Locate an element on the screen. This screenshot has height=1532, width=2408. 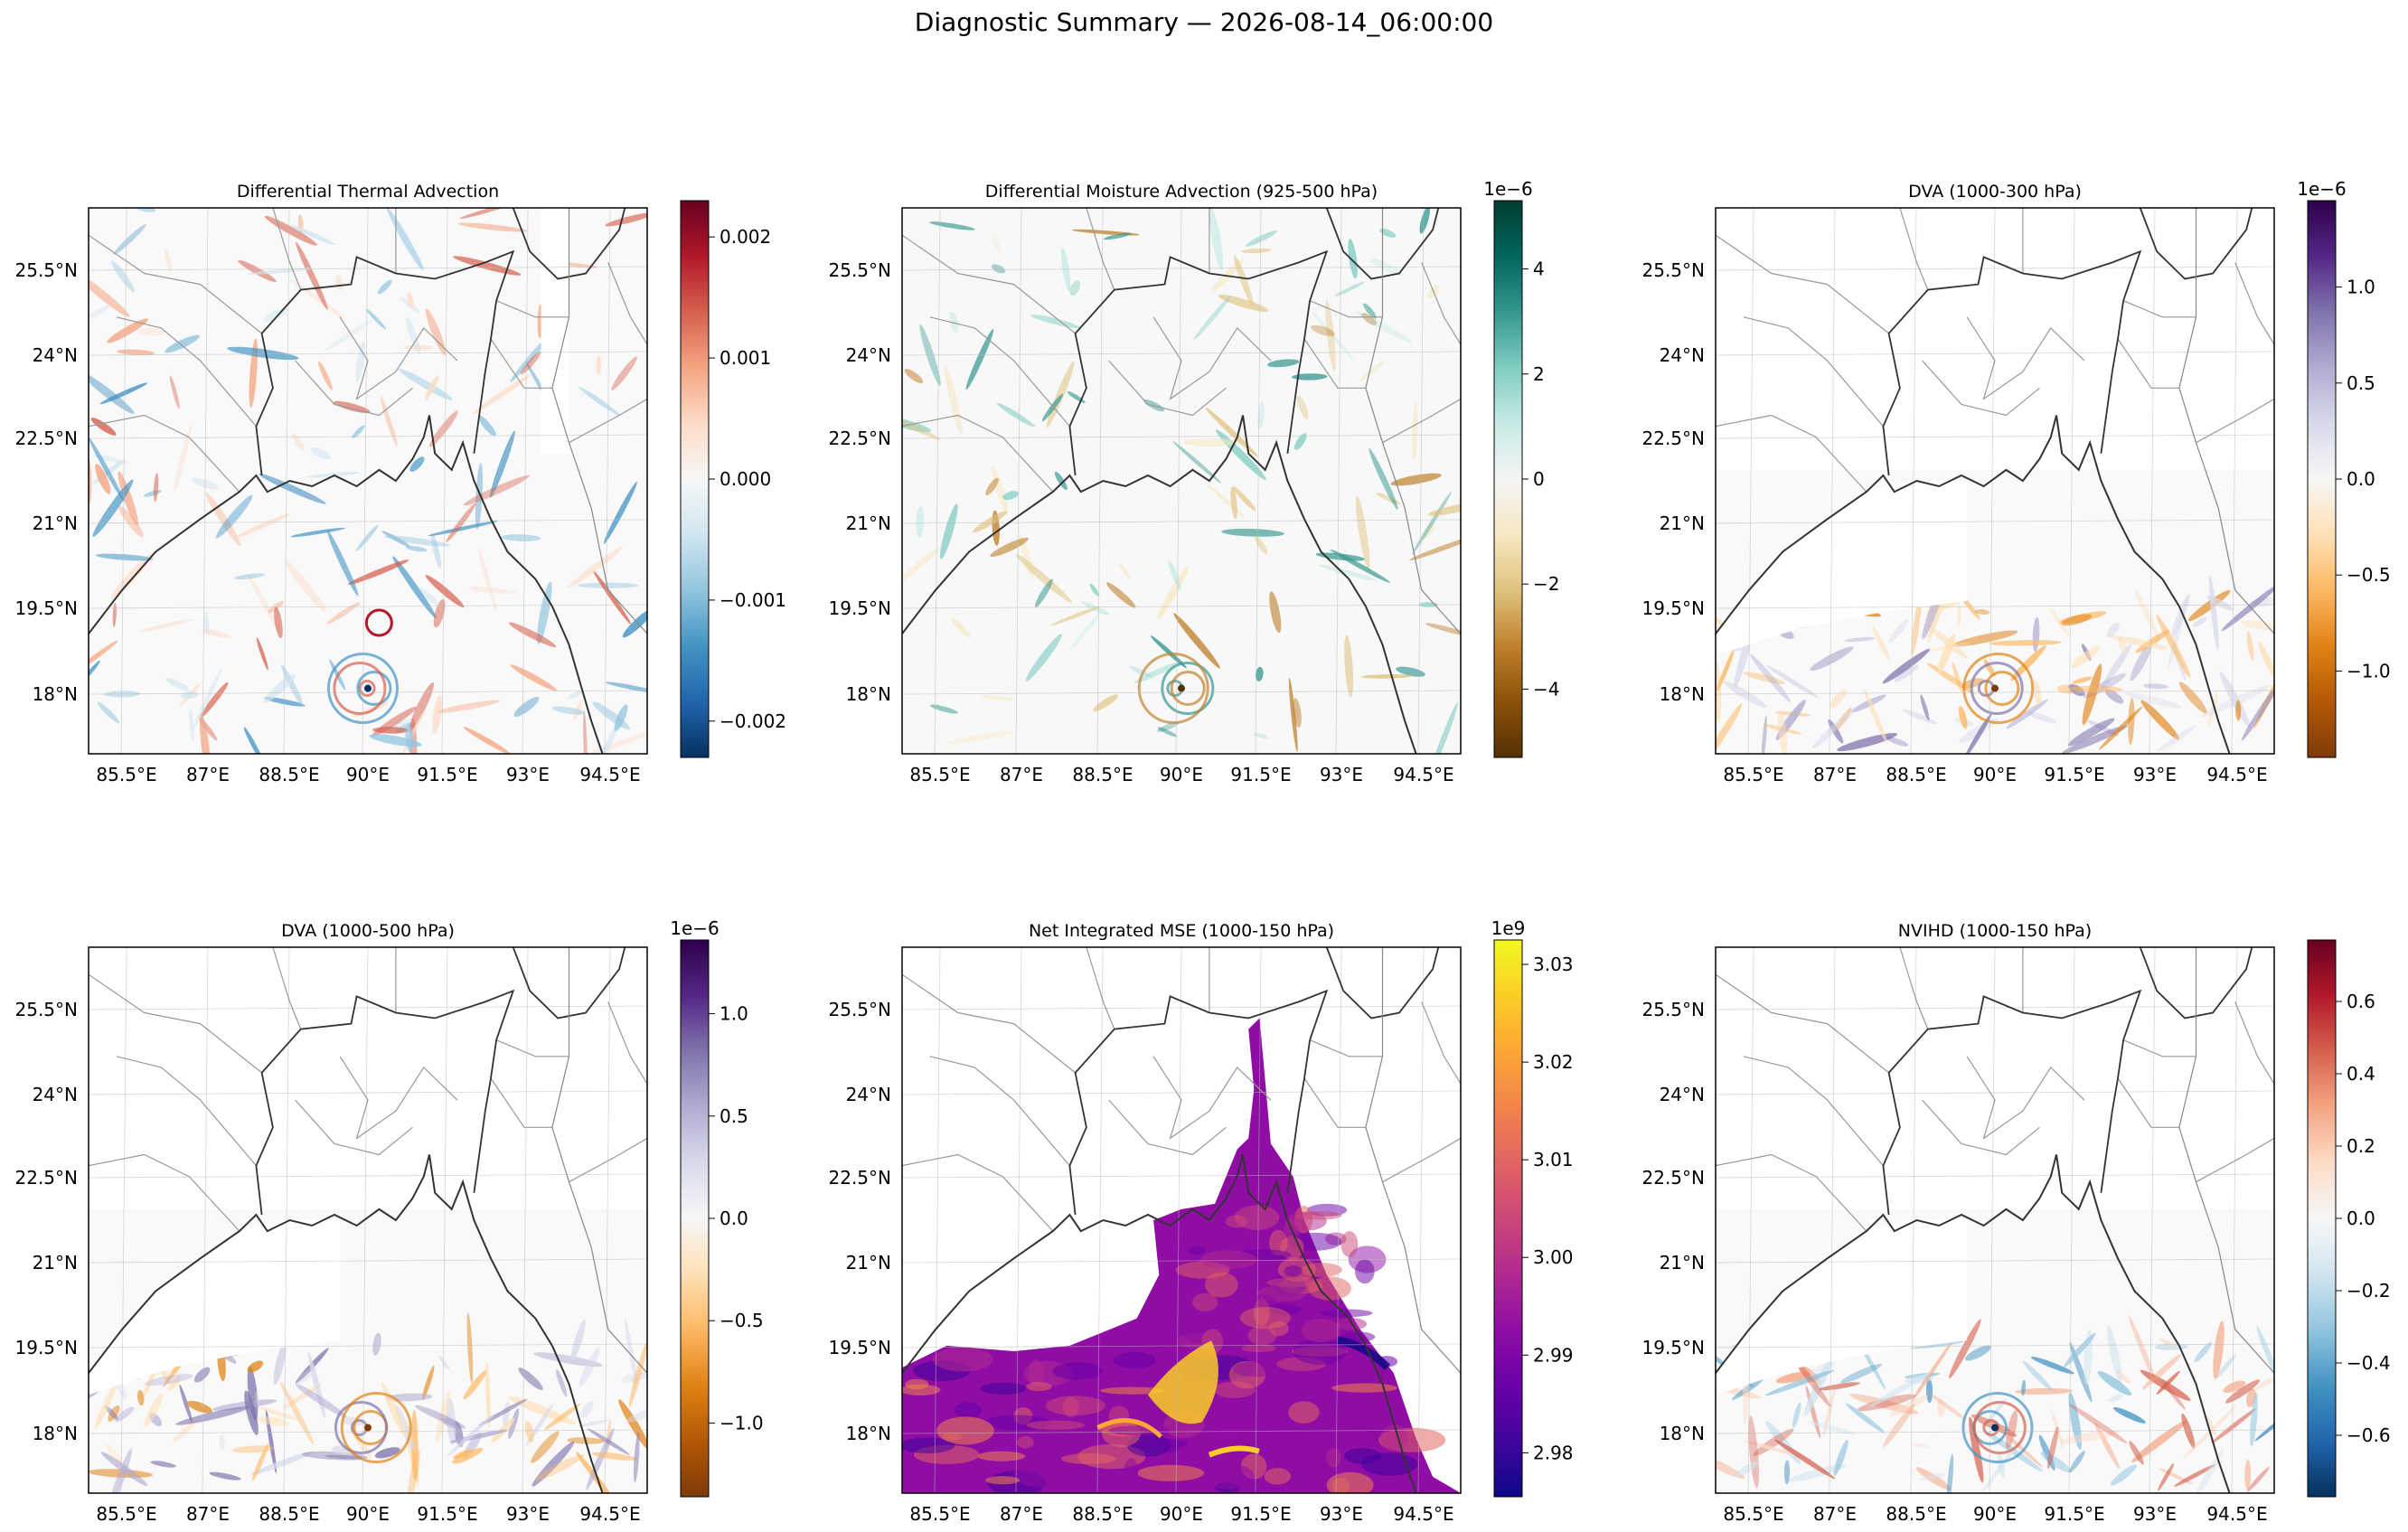
lon-tick-label: 88.5°E is located at coordinates (289, 775).